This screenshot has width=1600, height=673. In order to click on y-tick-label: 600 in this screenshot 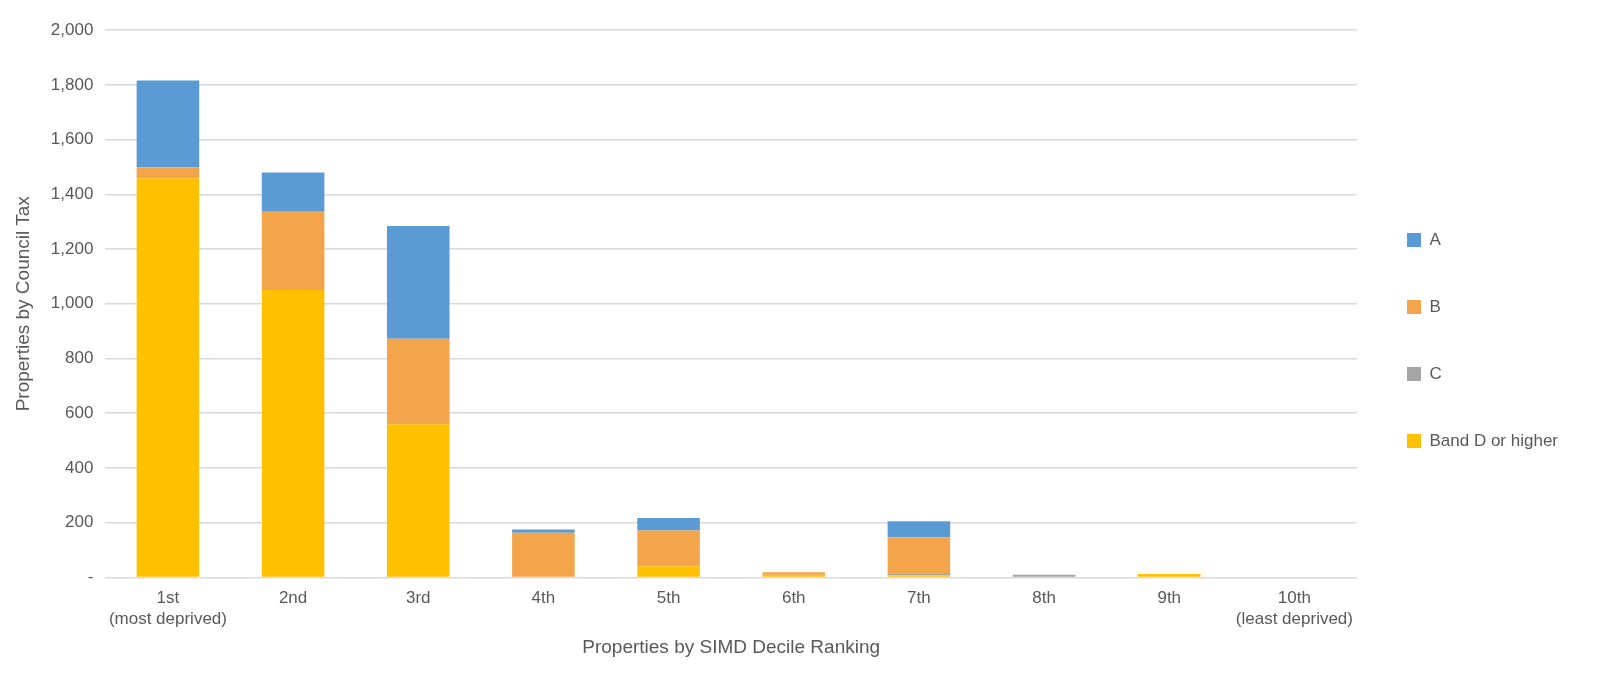, I will do `click(79, 412)`.